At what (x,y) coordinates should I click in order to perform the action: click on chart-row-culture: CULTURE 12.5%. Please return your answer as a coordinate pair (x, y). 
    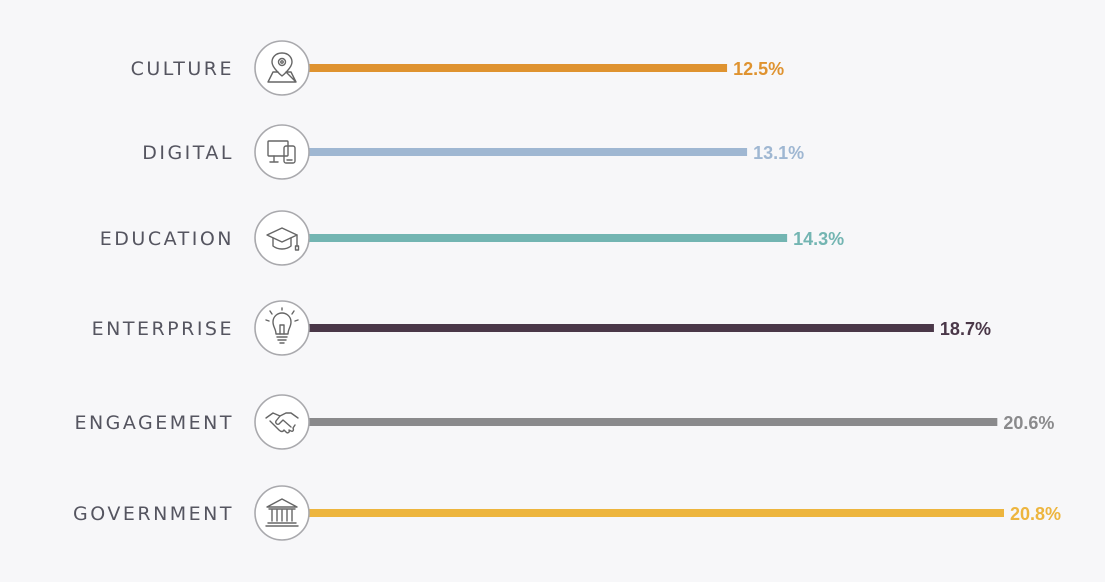
    Looking at the image, I should click on (457, 68).